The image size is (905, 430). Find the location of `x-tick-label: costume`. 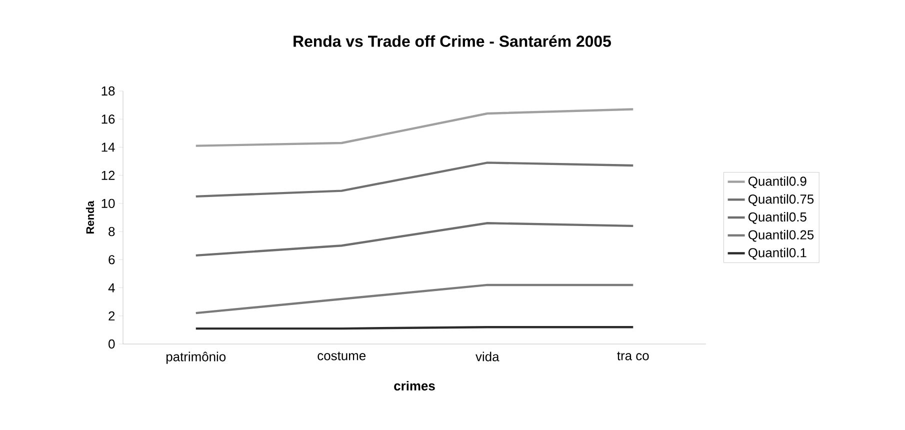

x-tick-label: costume is located at coordinates (342, 356).